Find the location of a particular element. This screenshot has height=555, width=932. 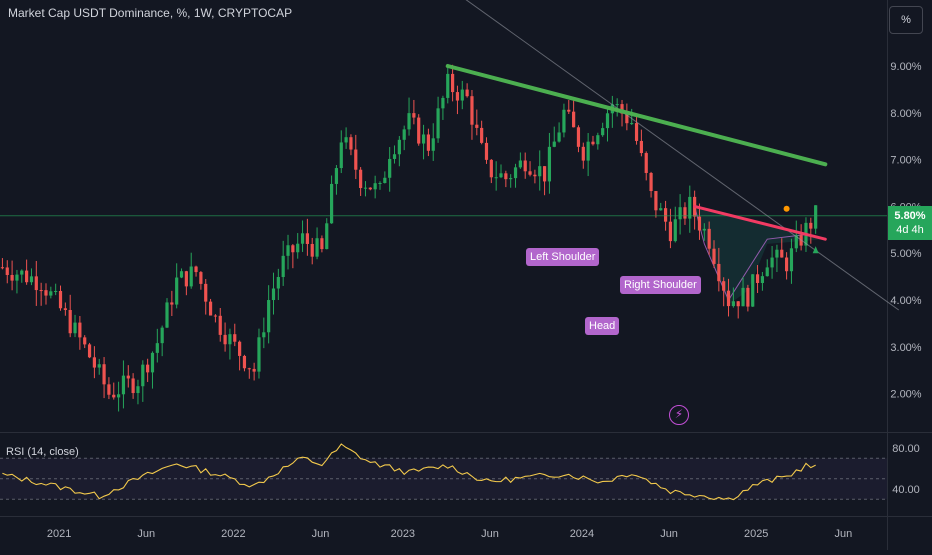

neckline is located at coordinates (760, 222).